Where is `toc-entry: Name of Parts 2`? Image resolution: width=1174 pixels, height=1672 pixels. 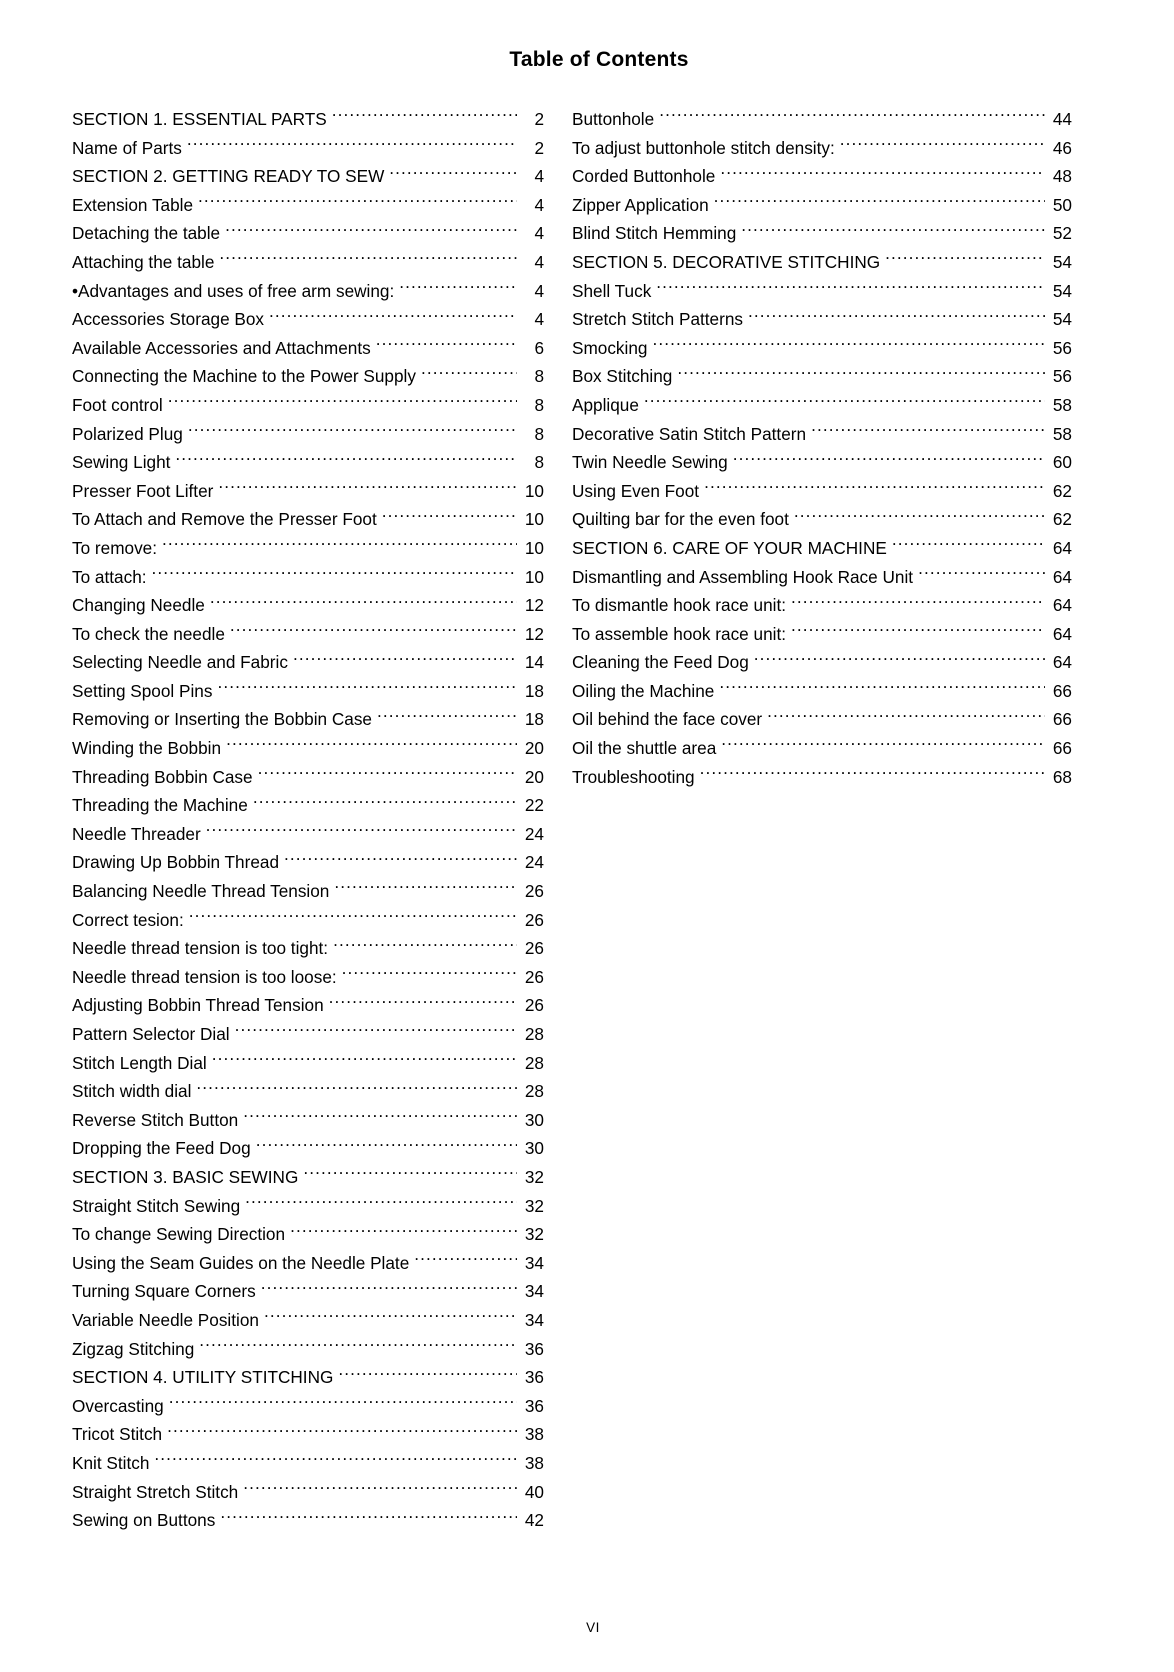
toc-entry: Name of Parts 2 is located at coordinates (308, 148).